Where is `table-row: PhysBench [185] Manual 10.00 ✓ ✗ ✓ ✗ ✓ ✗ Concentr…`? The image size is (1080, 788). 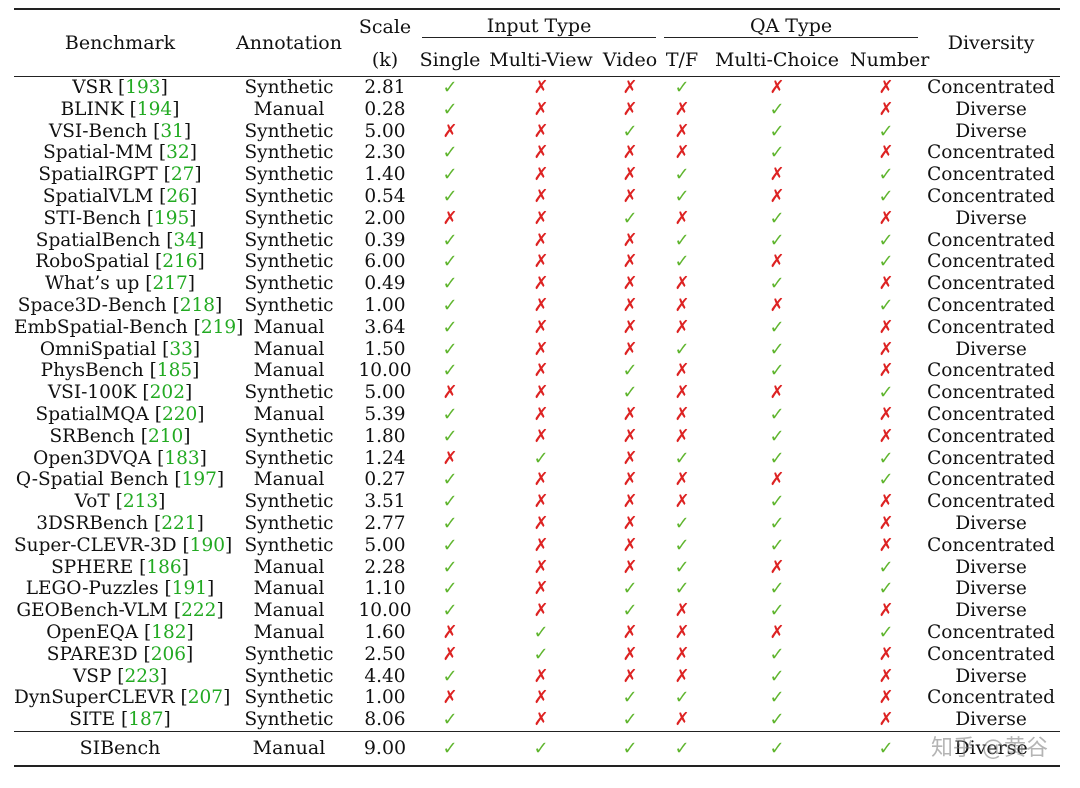
table-row: PhysBench [185] Manual 10.00 ✓ ✗ ✓ ✗ ✓ ✗ Concentr… is located at coordinates (537, 371).